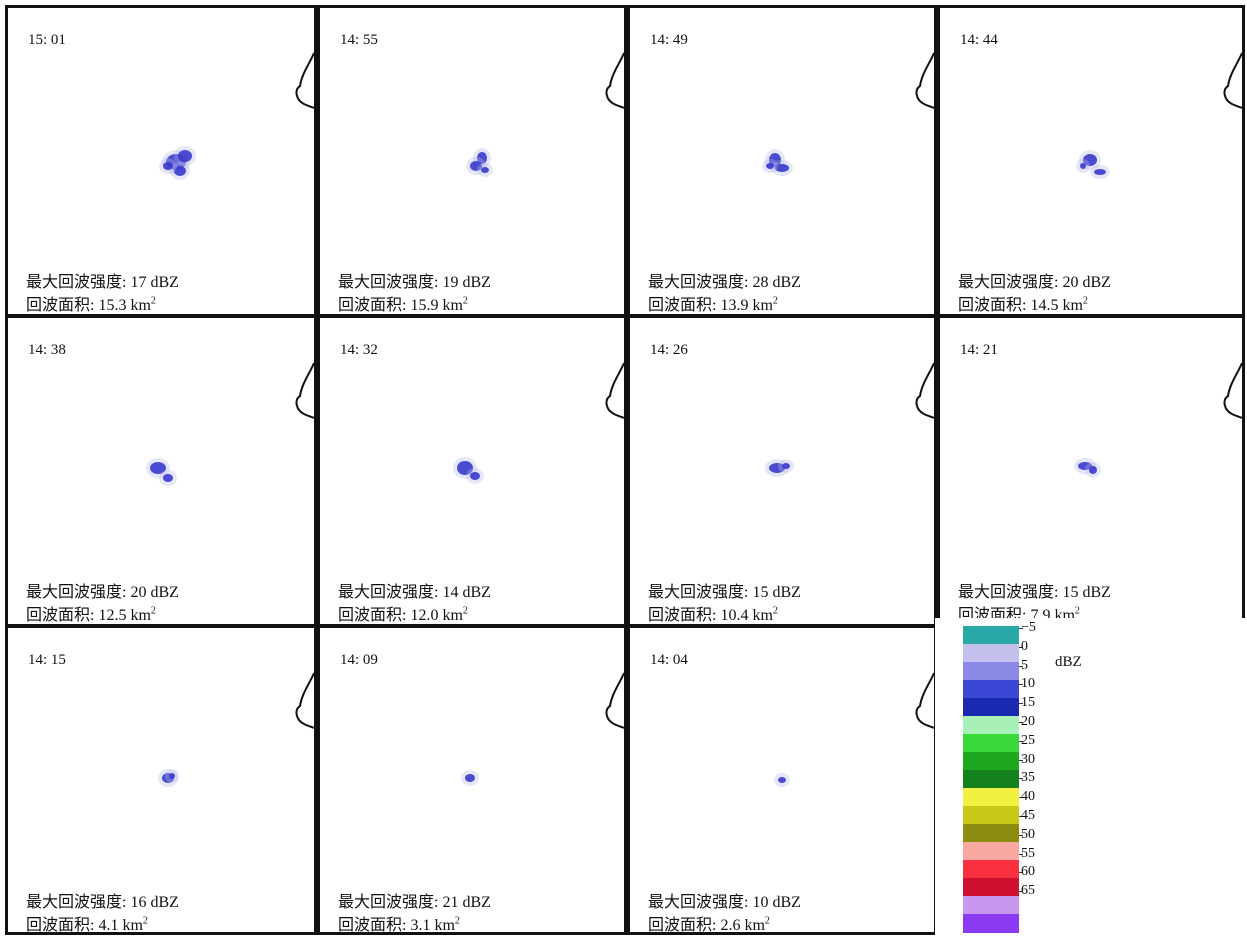 The image size is (1247, 937). Describe the element at coordinates (436, 615) in the screenshot. I see `echo-area-value: 12.0 km` at that location.